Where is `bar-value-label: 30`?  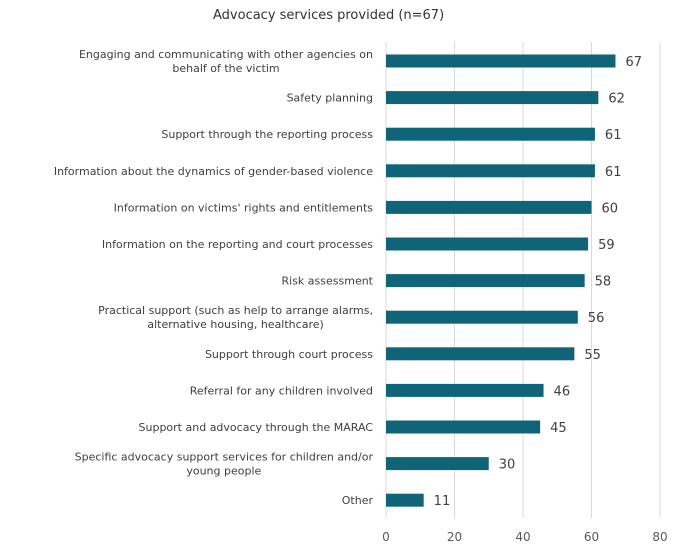
bar-value-label: 30 is located at coordinates (507, 465).